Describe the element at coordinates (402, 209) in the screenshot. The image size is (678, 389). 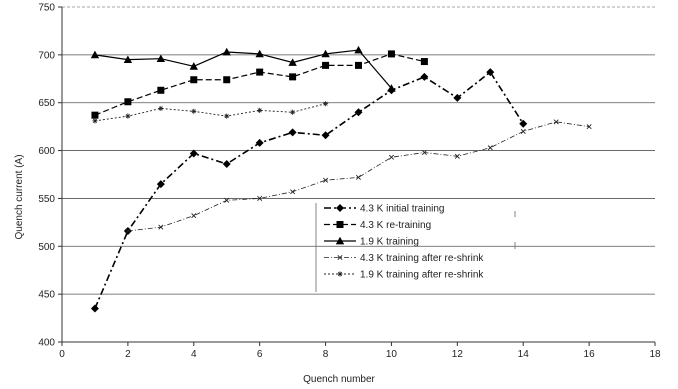
I see `legend-label: 4.3 K initial training` at that location.